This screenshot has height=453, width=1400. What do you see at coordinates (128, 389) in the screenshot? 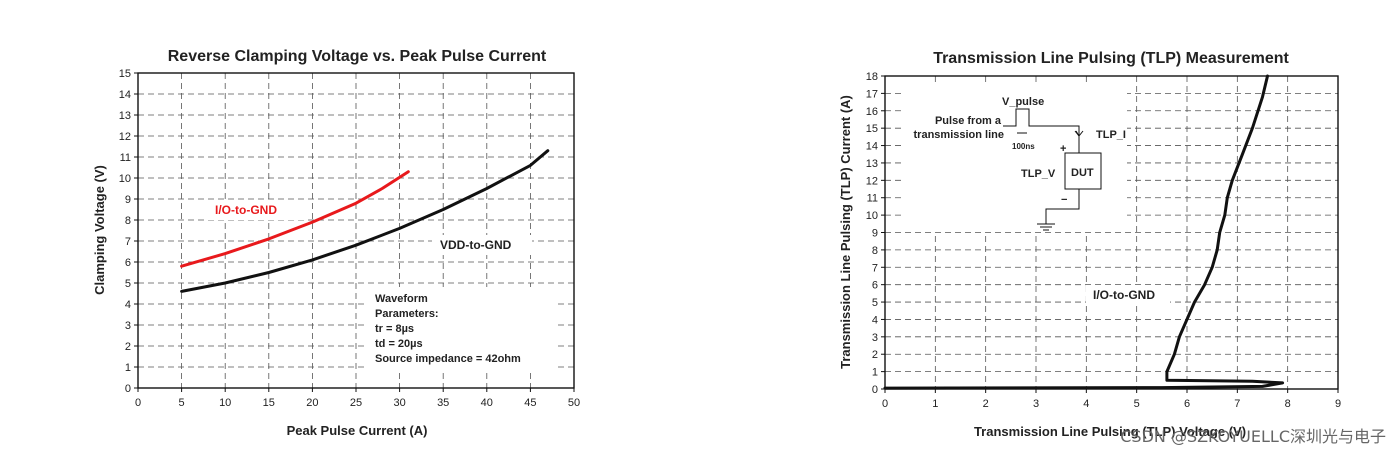
I see `chart1-y-tick-label: 0` at bounding box center [128, 389].